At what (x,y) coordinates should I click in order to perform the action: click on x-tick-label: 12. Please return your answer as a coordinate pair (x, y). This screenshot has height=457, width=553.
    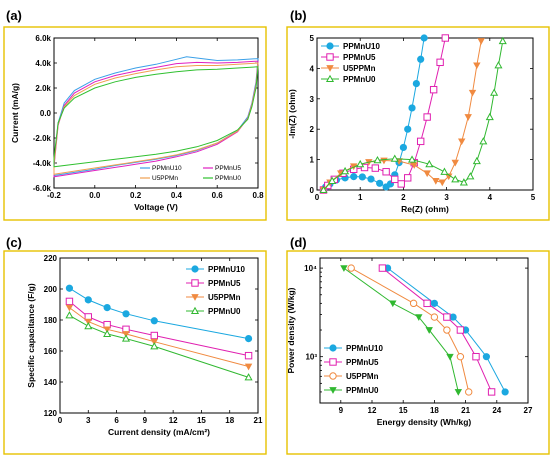
    Looking at the image, I should click on (173, 420).